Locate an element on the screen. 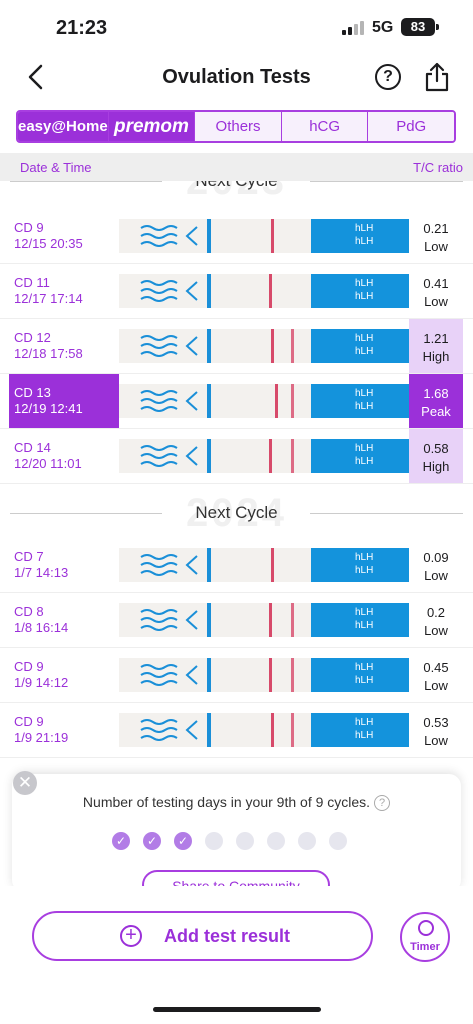 The image size is (473, 1024). bottom-bar: + Add test result Timer is located at coordinates (236, 955).